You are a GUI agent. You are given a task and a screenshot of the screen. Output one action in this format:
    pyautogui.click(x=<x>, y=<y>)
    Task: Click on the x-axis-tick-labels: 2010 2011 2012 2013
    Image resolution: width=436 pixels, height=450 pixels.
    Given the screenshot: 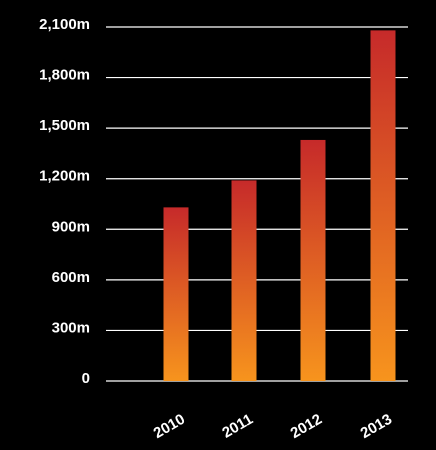 What is the action you would take?
    pyautogui.click(x=273, y=426)
    